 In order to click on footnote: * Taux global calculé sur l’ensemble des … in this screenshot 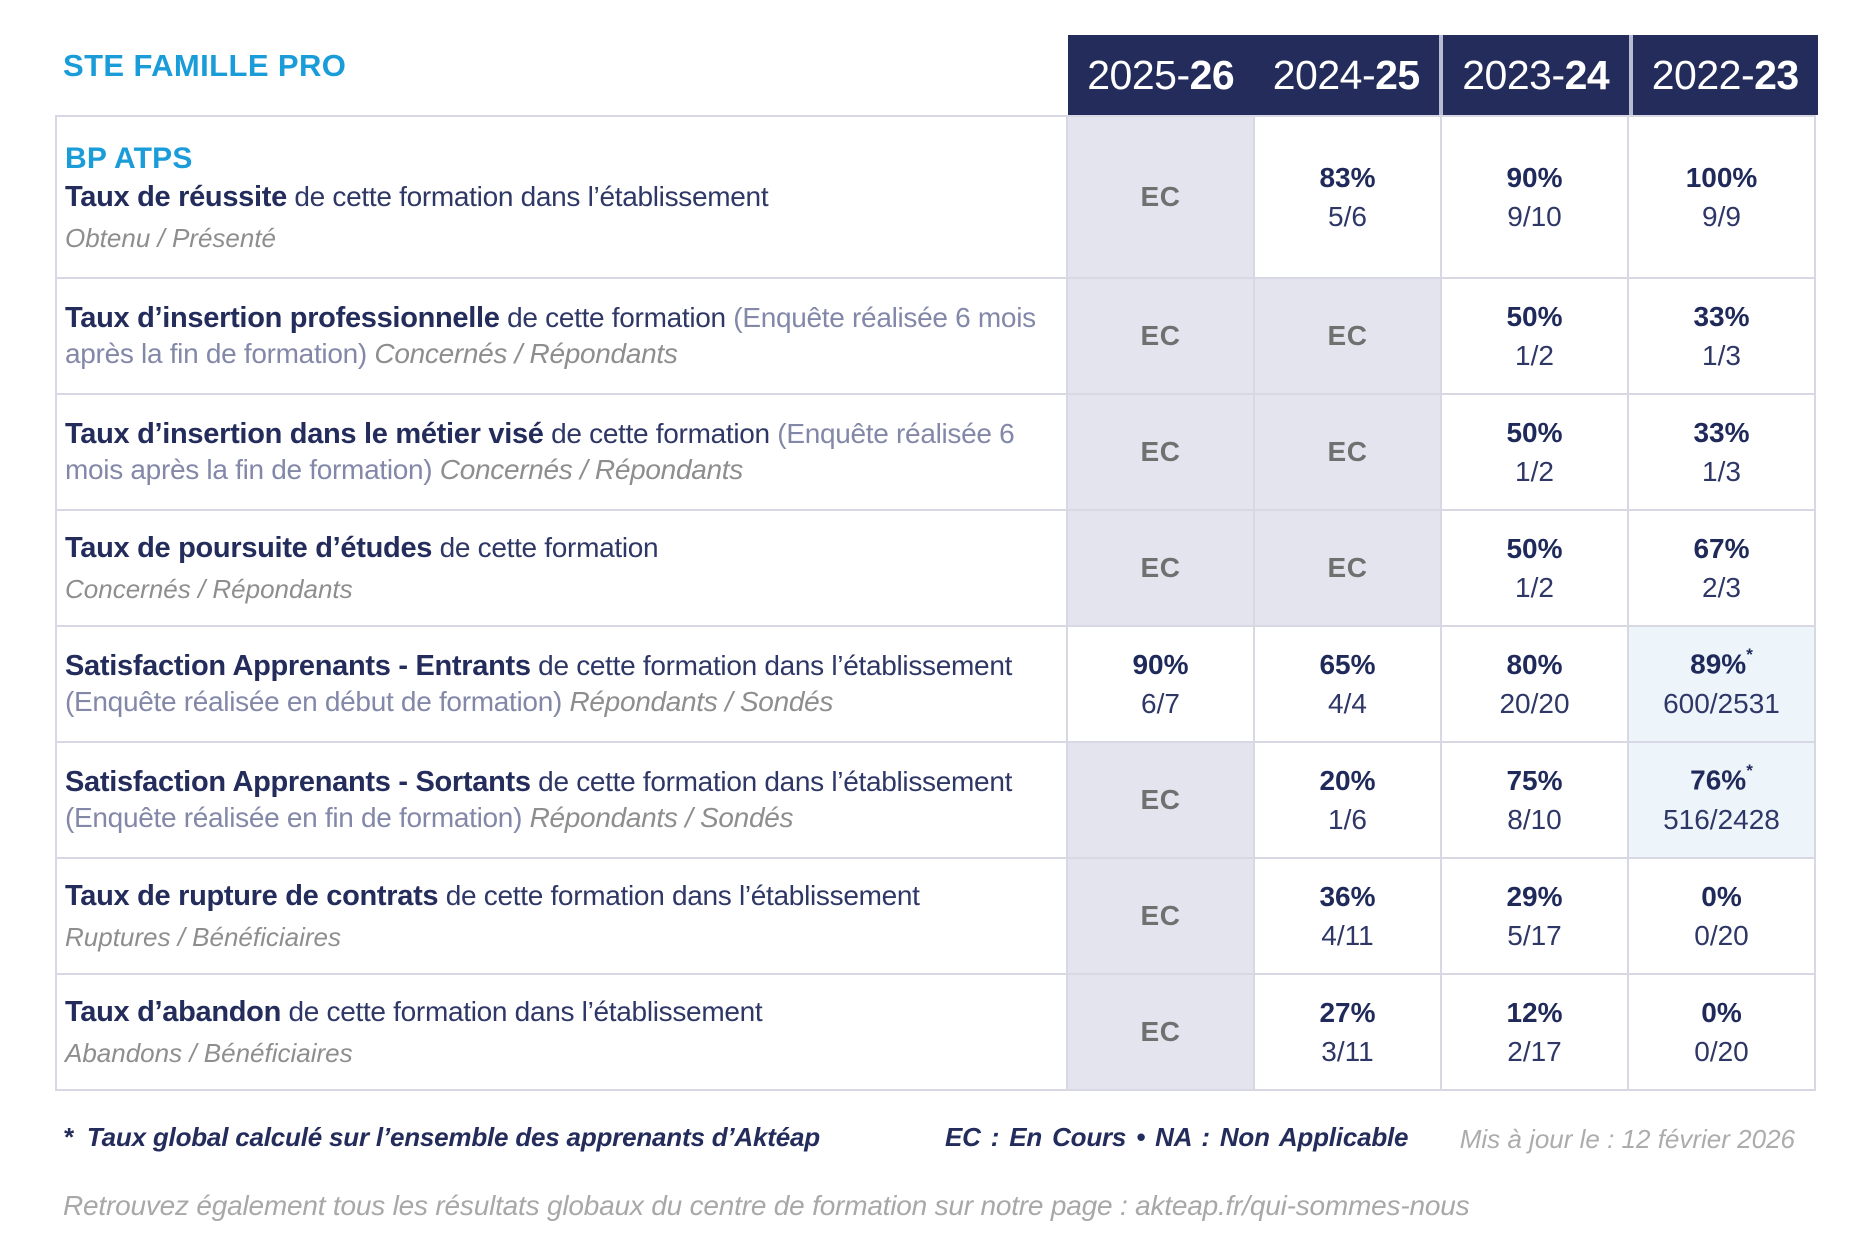, I will do `click(441, 1137)`.